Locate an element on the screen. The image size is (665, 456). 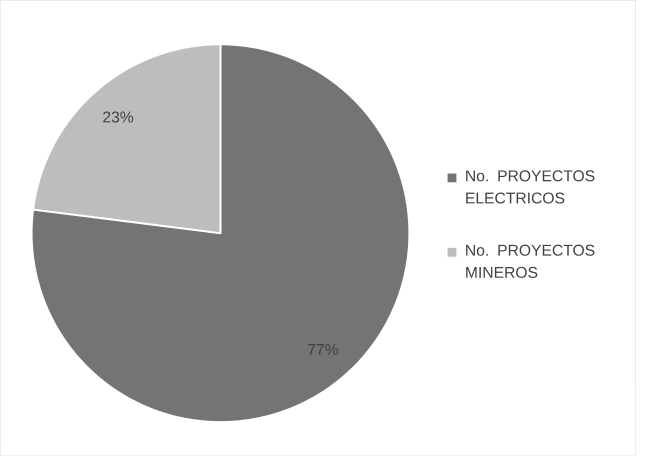
legend-label: No. PROYECTOS MINEROS is located at coordinates (530, 261).